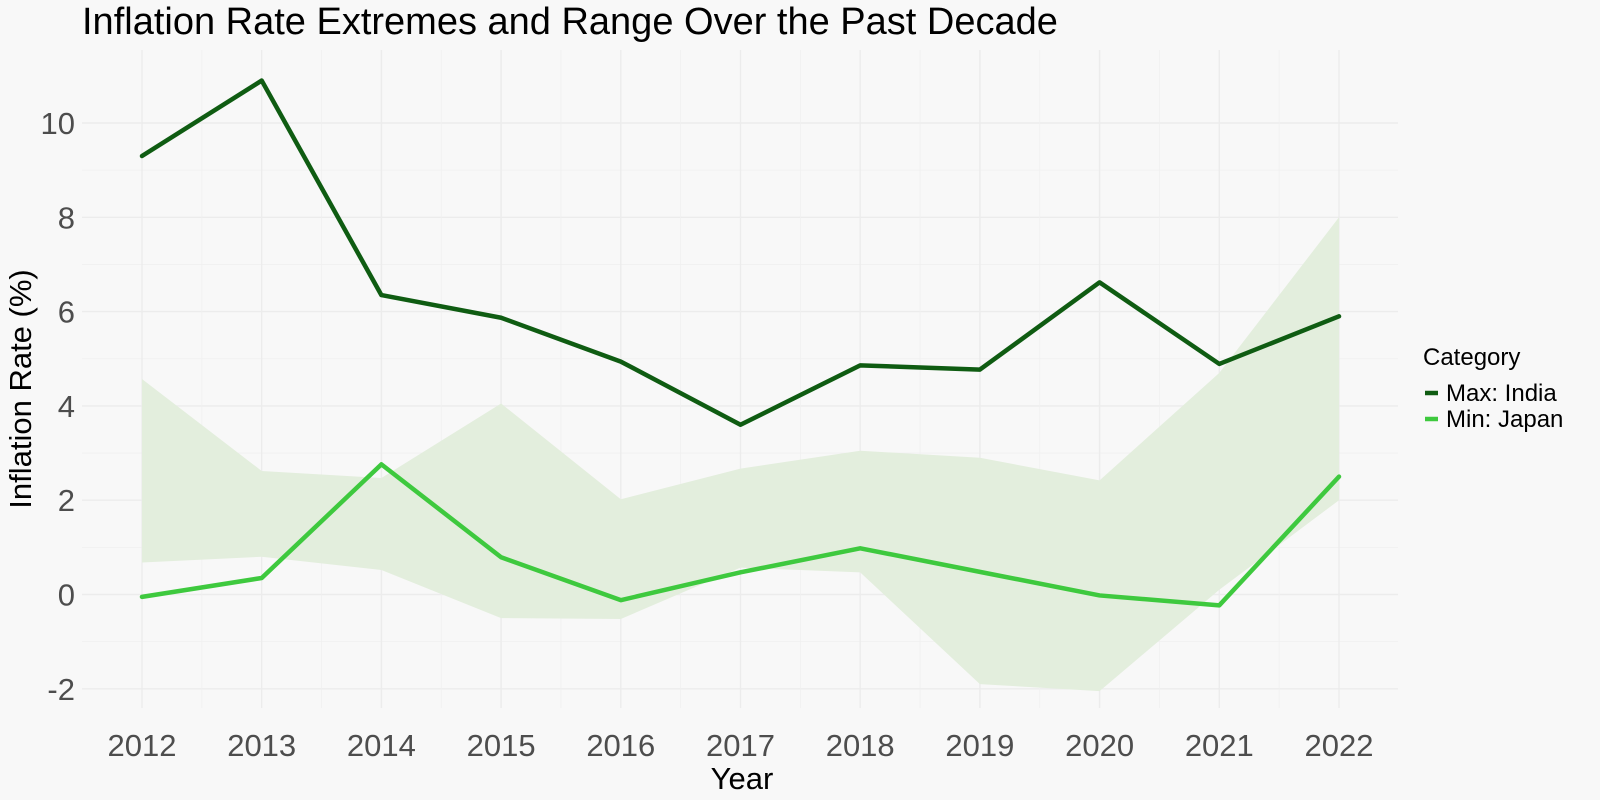 The height and width of the screenshot is (800, 1600). I want to click on x-tick-label: 2016, so click(620, 745).